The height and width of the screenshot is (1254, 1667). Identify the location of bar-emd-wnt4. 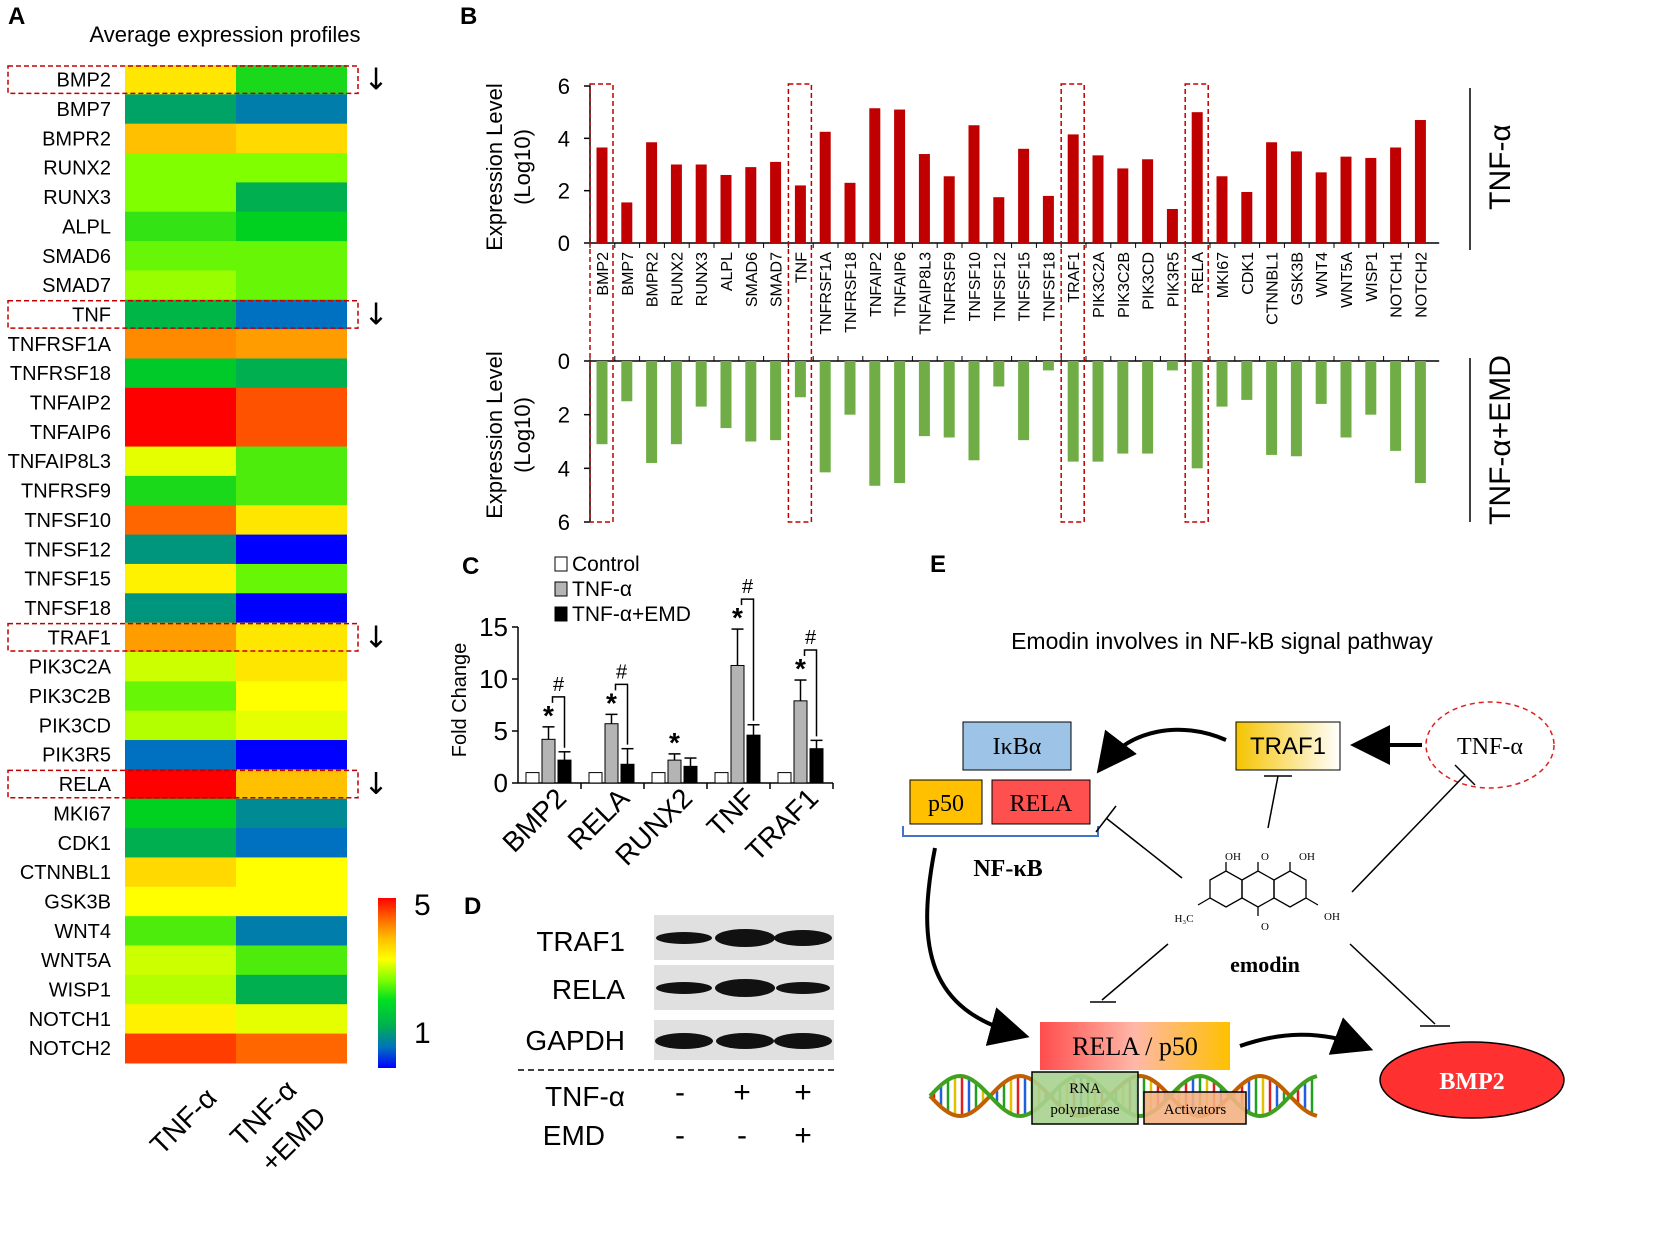
(1321, 382).